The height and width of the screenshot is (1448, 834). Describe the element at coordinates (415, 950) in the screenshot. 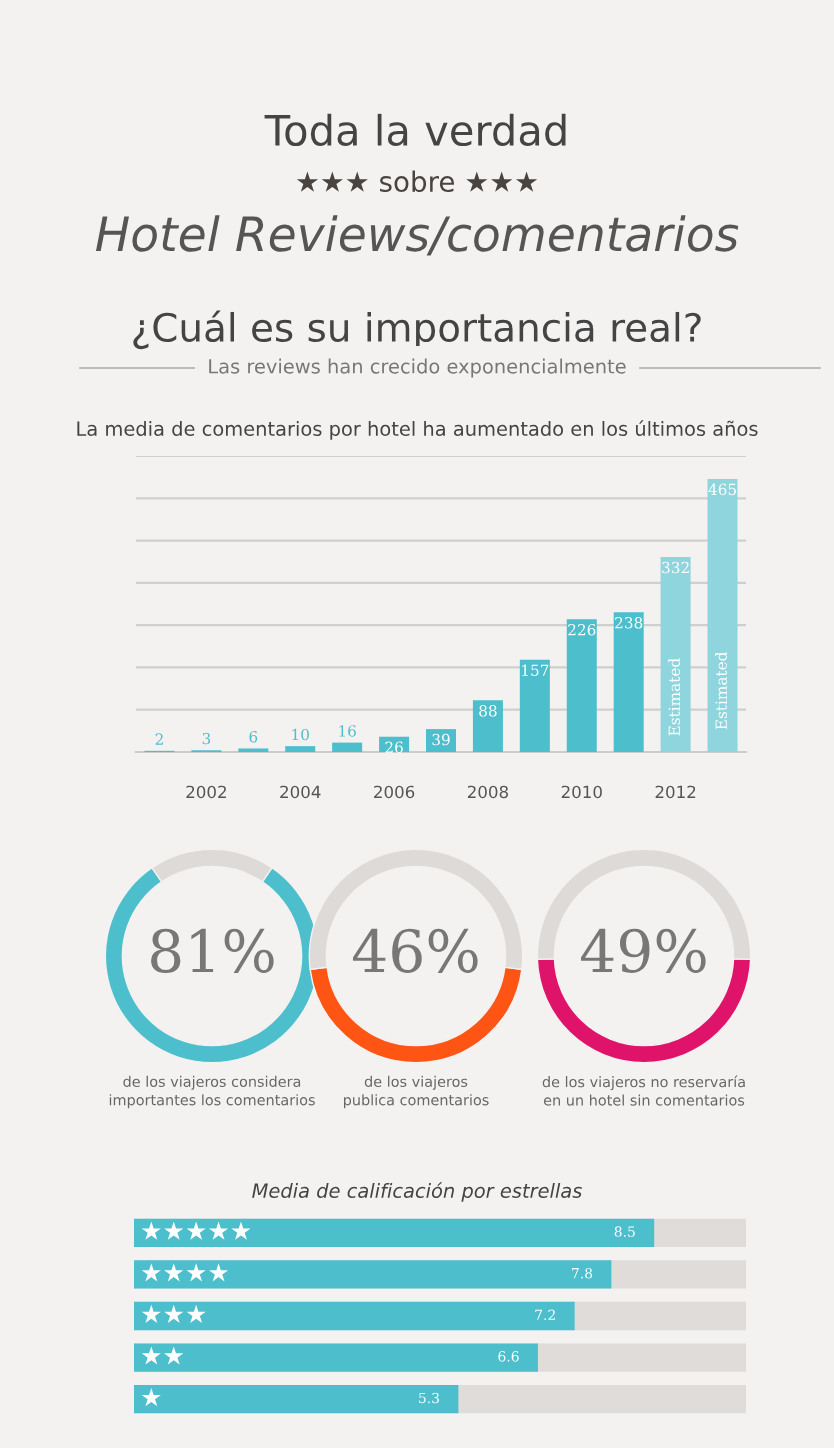

I see `text: 46%` at that location.